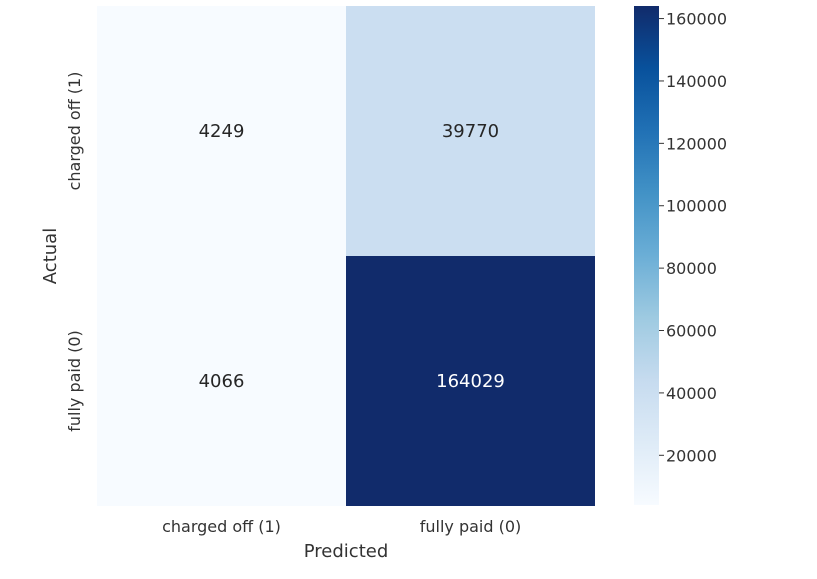  I want to click on heatmap-cell-r0-c1, so click(470, 131).